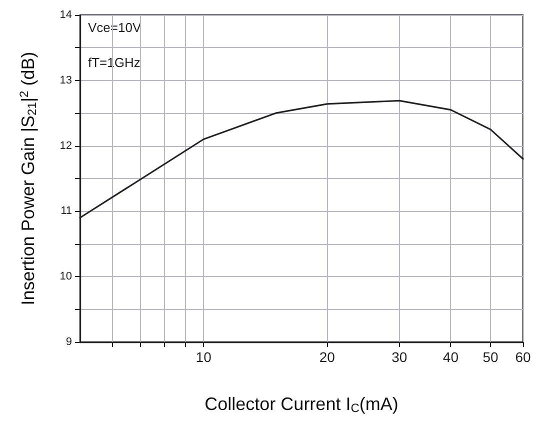 The height and width of the screenshot is (423, 544). I want to click on y-tick-label: 14, so click(66, 15).